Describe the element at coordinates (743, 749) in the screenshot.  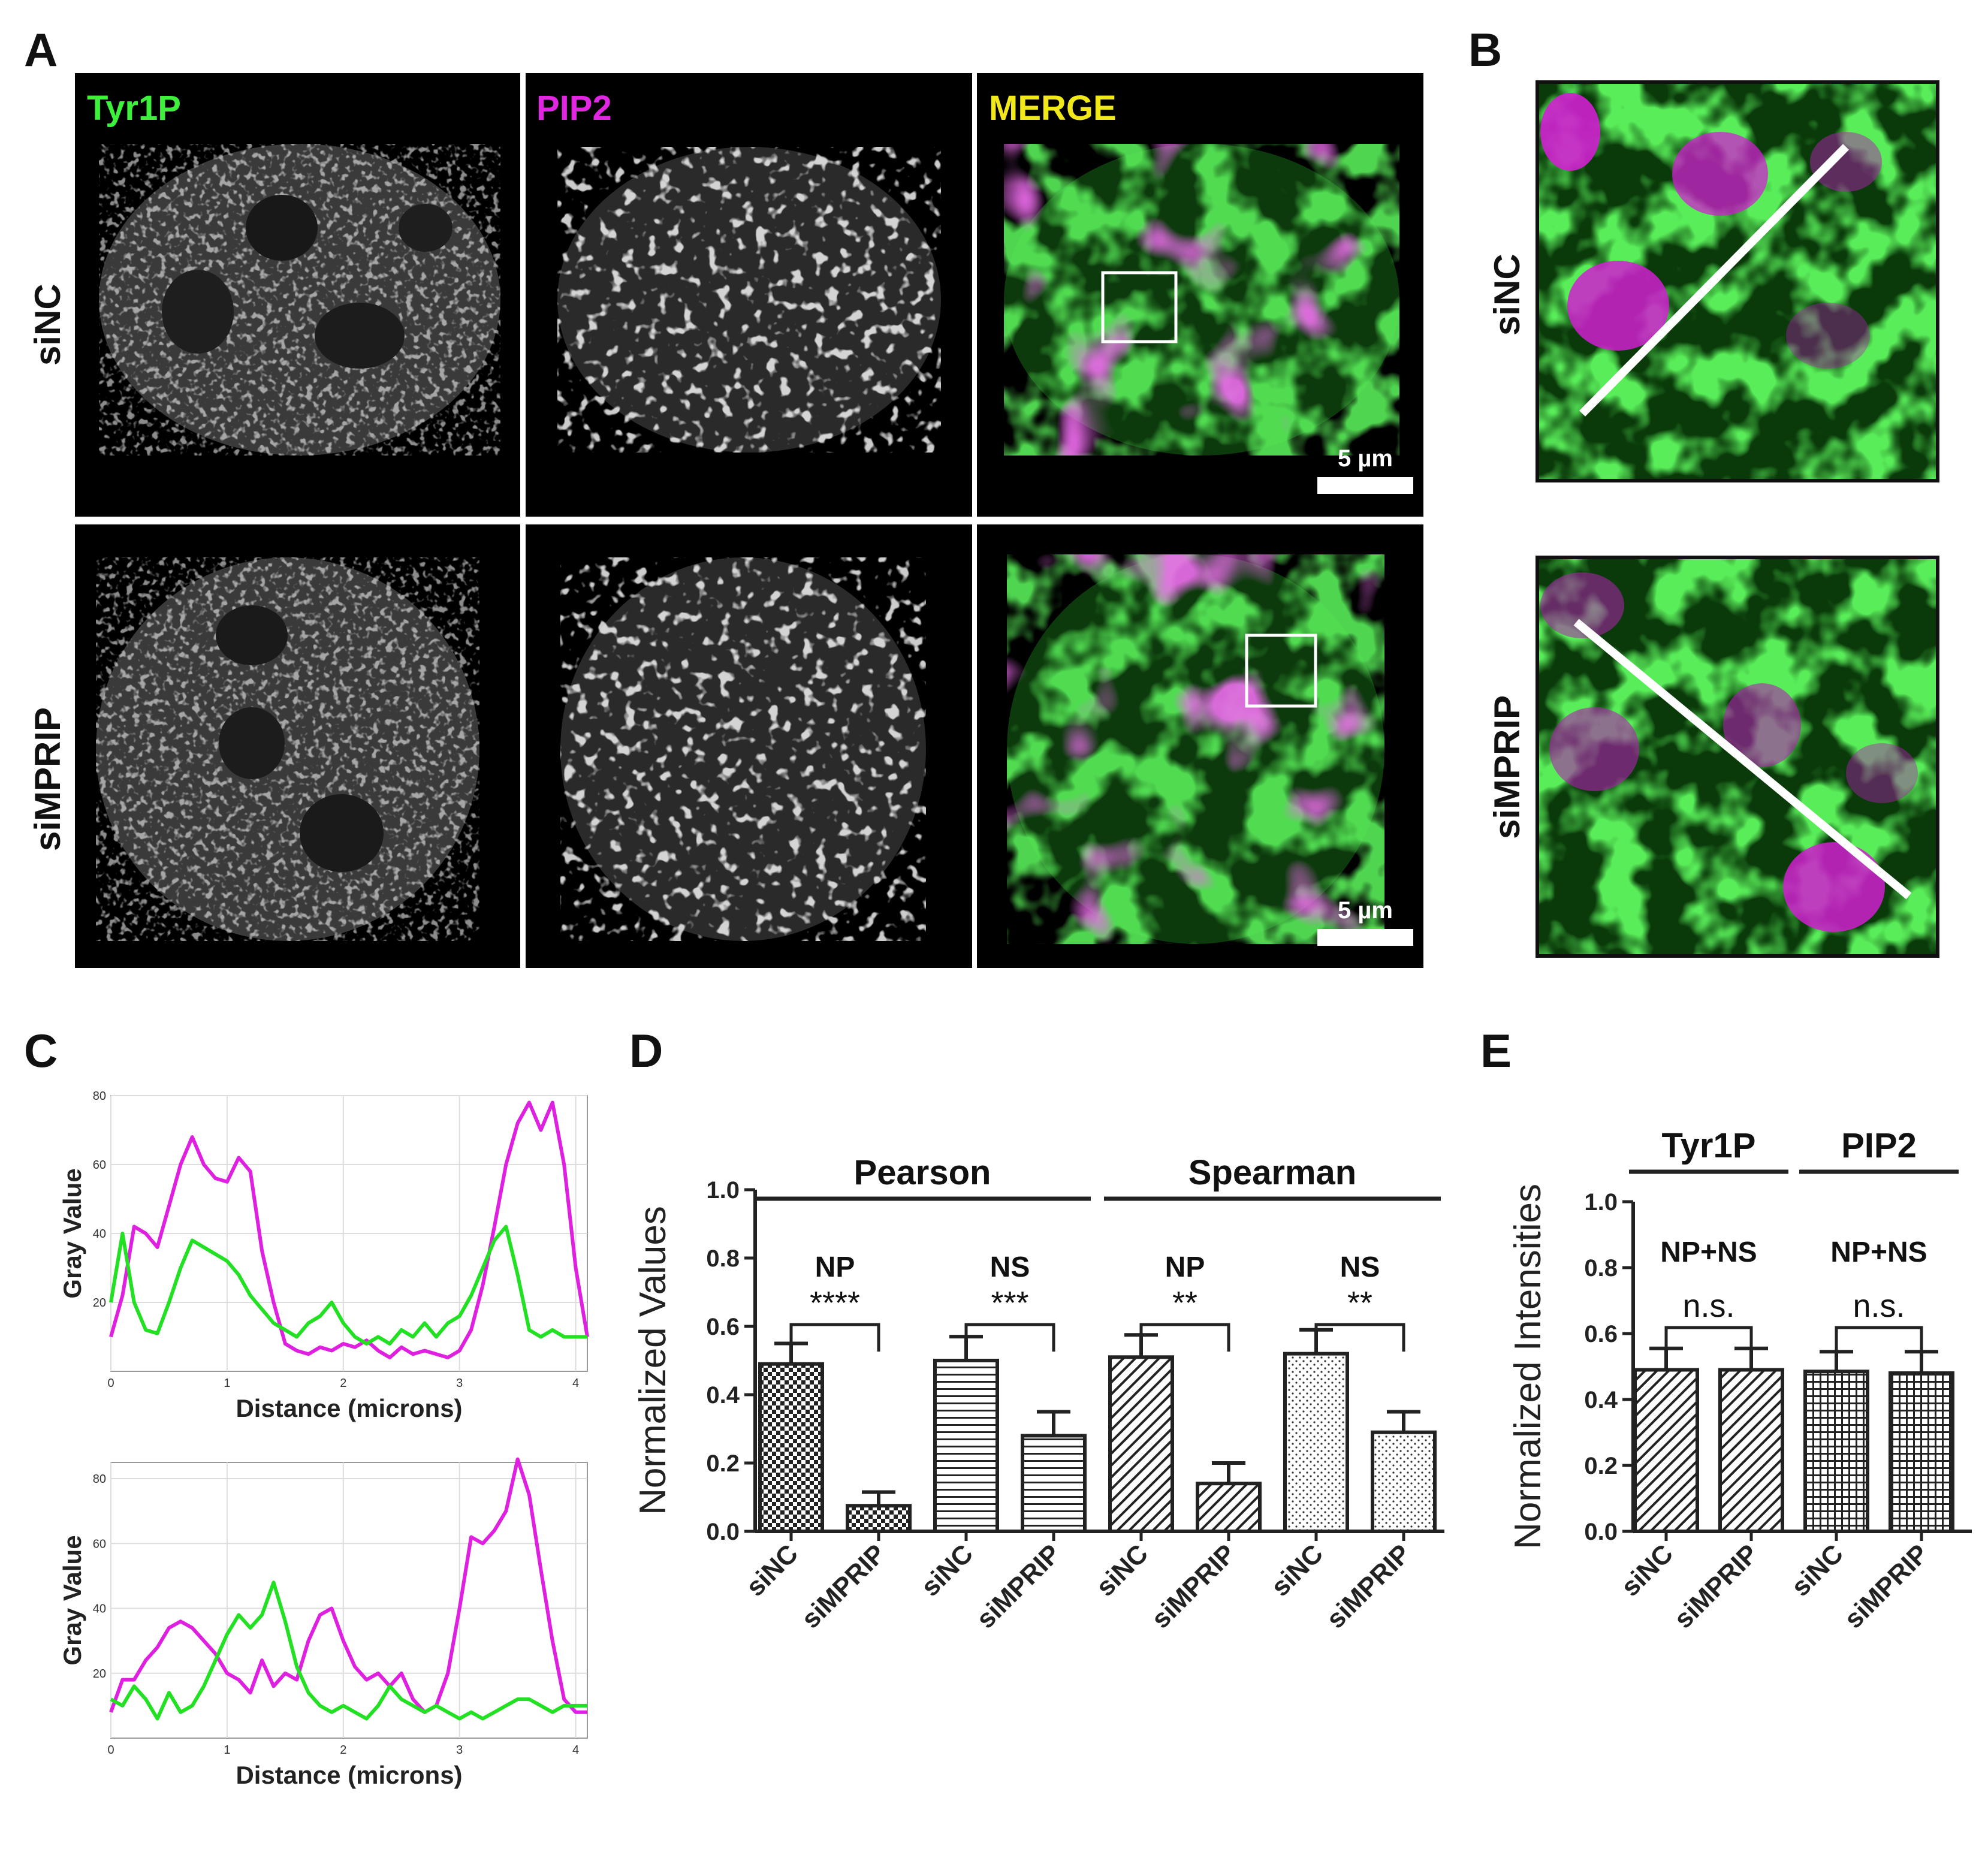
I see `speckles-simprip-pip2` at that location.